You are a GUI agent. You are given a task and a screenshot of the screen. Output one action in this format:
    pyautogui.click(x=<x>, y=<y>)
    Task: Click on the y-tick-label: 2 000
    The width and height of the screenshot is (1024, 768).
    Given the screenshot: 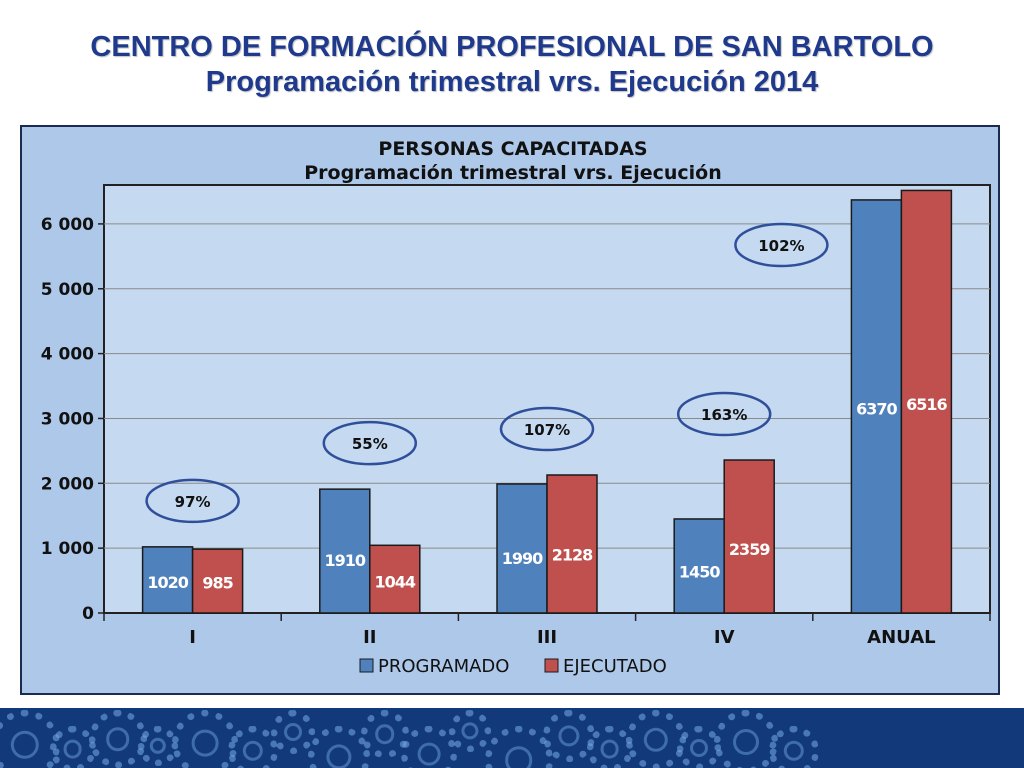 What is the action you would take?
    pyautogui.click(x=67, y=484)
    